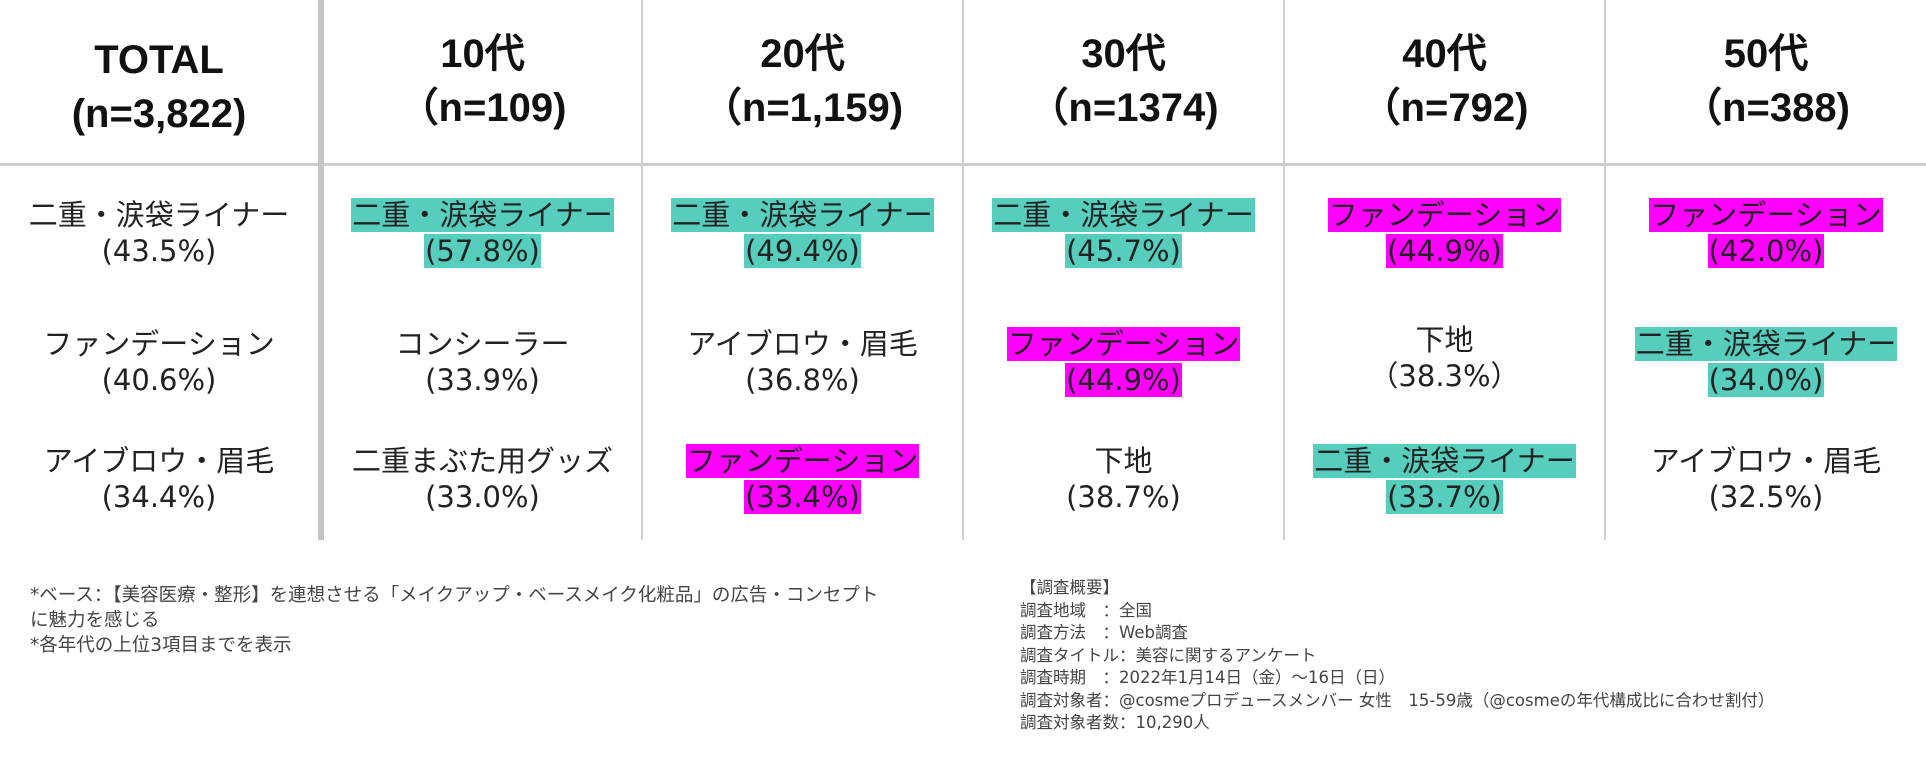  I want to click on item-percent: (42.0%), so click(1766, 251).